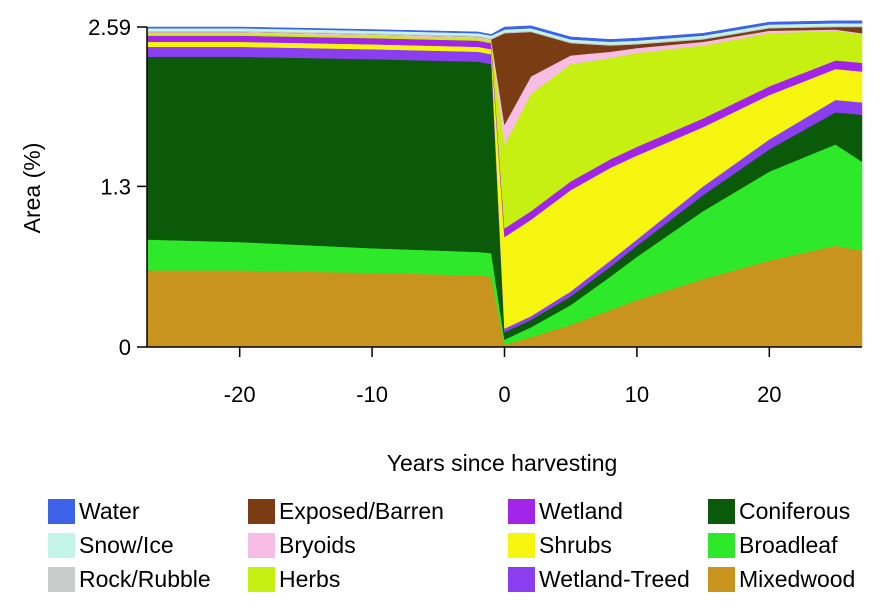 This screenshot has height=609, width=895. I want to click on legend-label: Mixedwood, so click(797, 579).